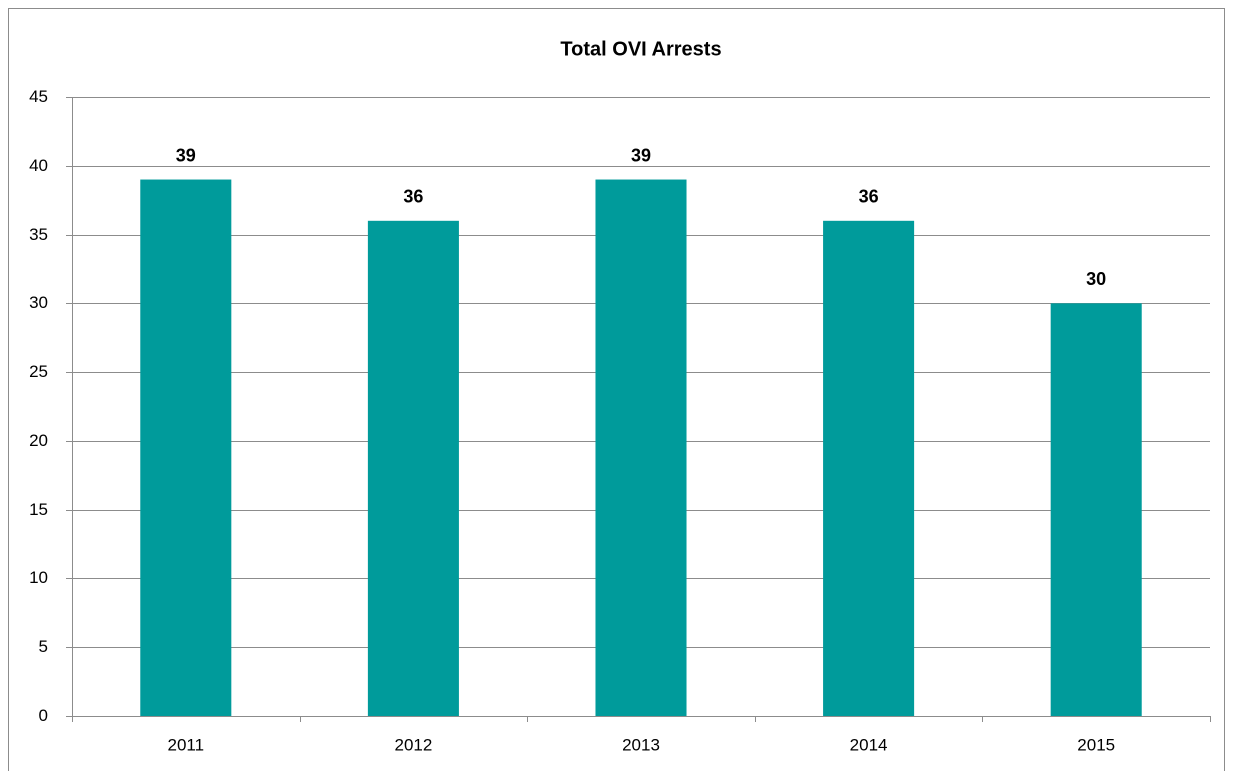  I want to click on x-tick-label: 2014, so click(869, 744).